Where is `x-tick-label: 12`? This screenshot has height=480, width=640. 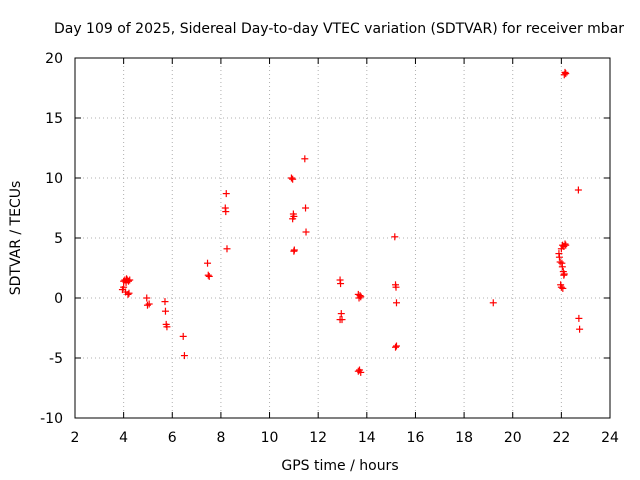
x-tick-label: 12 is located at coordinates (318, 438).